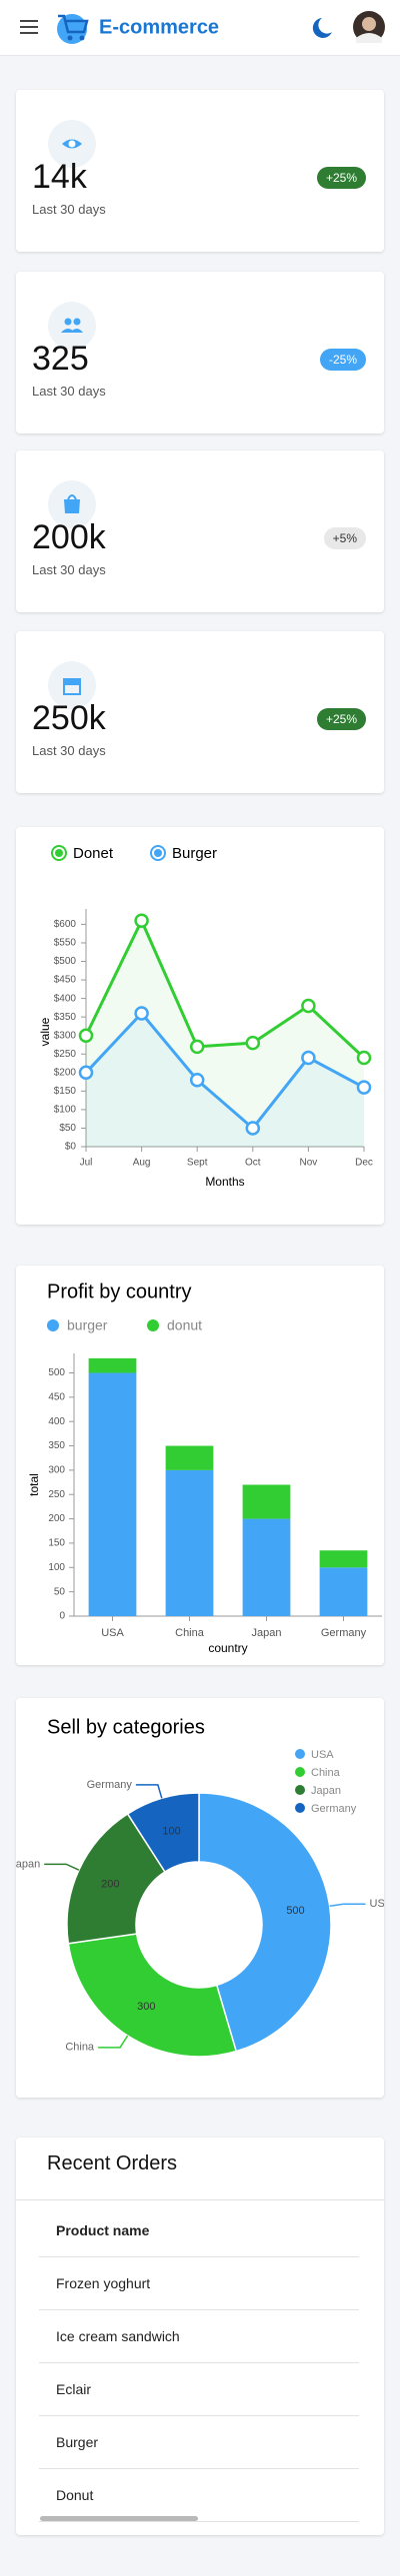  What do you see at coordinates (60, 1592) in the screenshot?
I see `y-tick-label: 50` at bounding box center [60, 1592].